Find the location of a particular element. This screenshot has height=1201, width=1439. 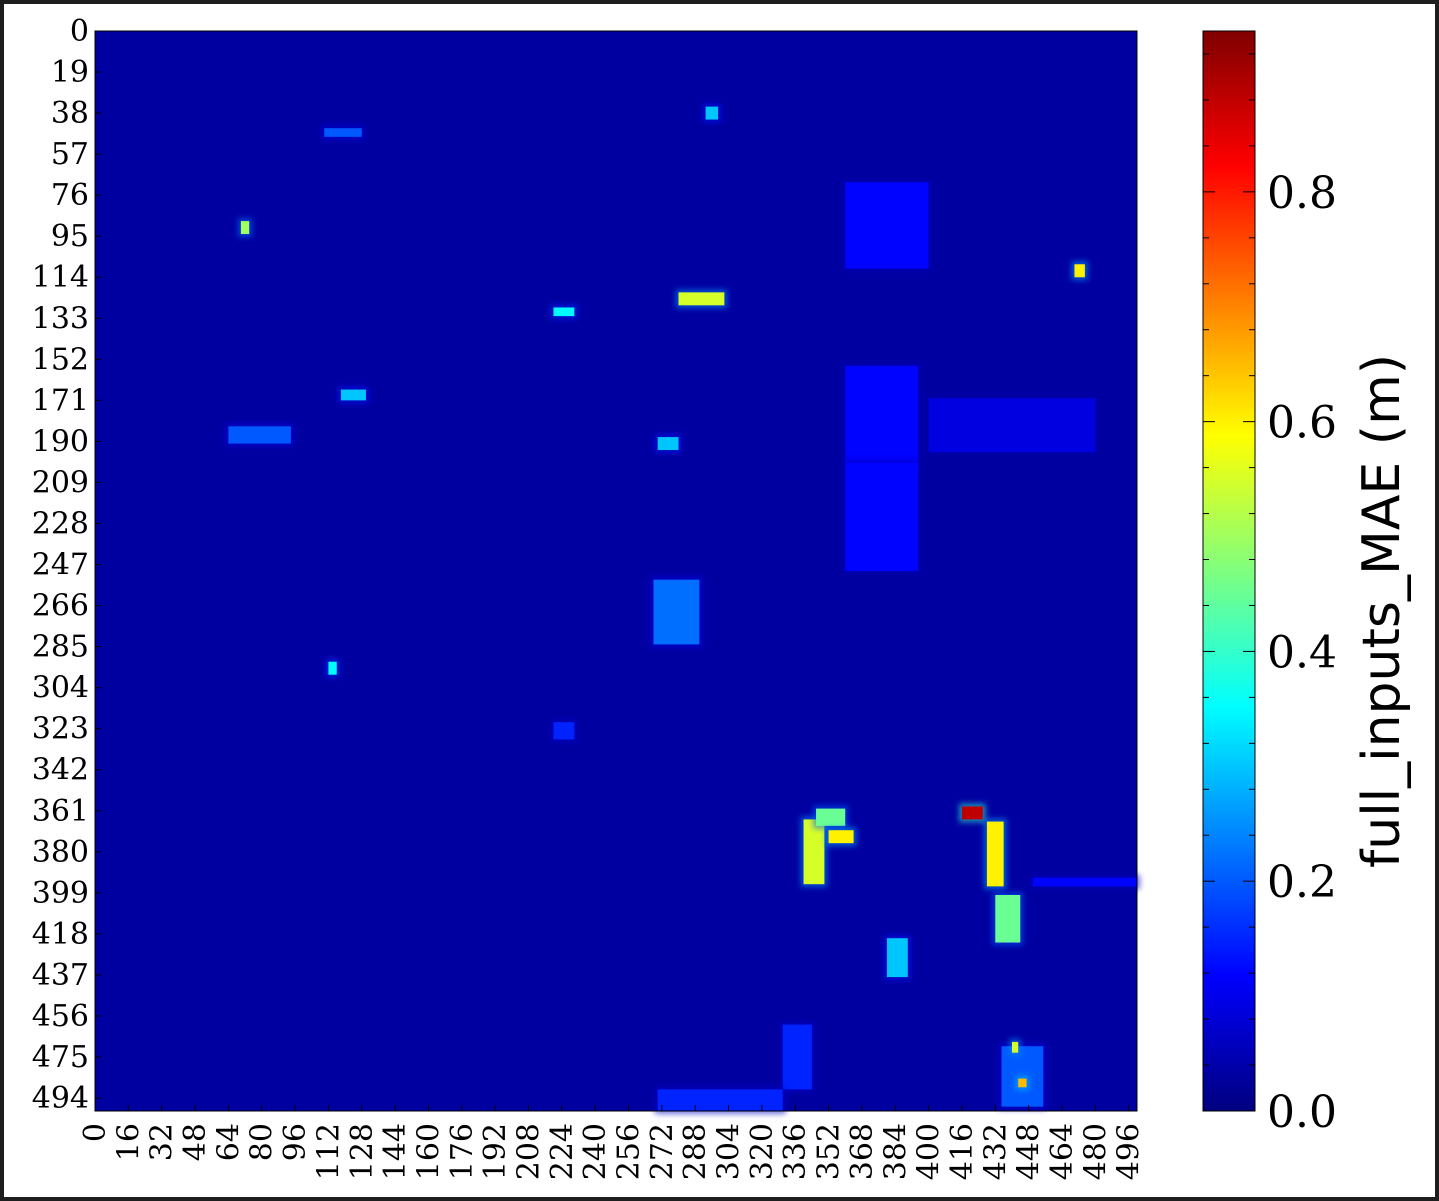

x-tick-label: 144 is located at coordinates (395, 1151).